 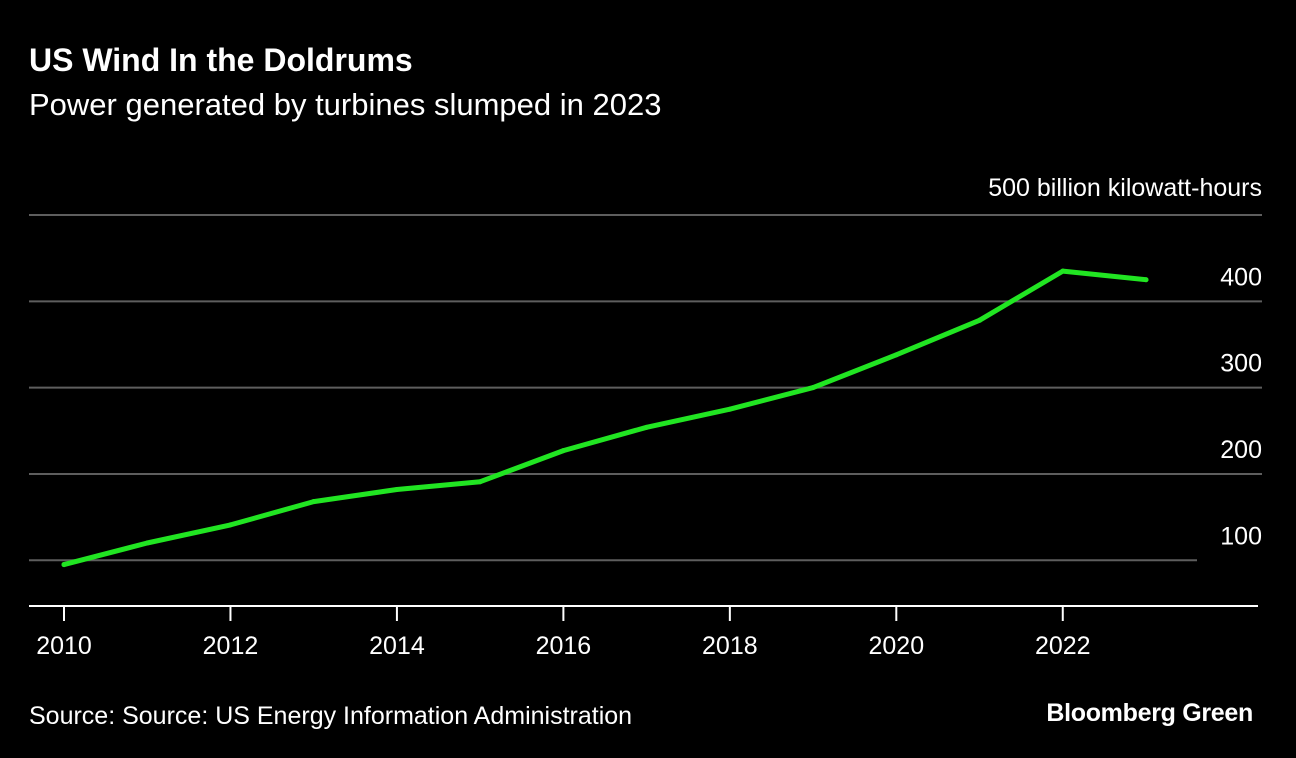 What do you see at coordinates (64, 646) in the screenshot?
I see `x-tick-label-2010: 2010` at bounding box center [64, 646].